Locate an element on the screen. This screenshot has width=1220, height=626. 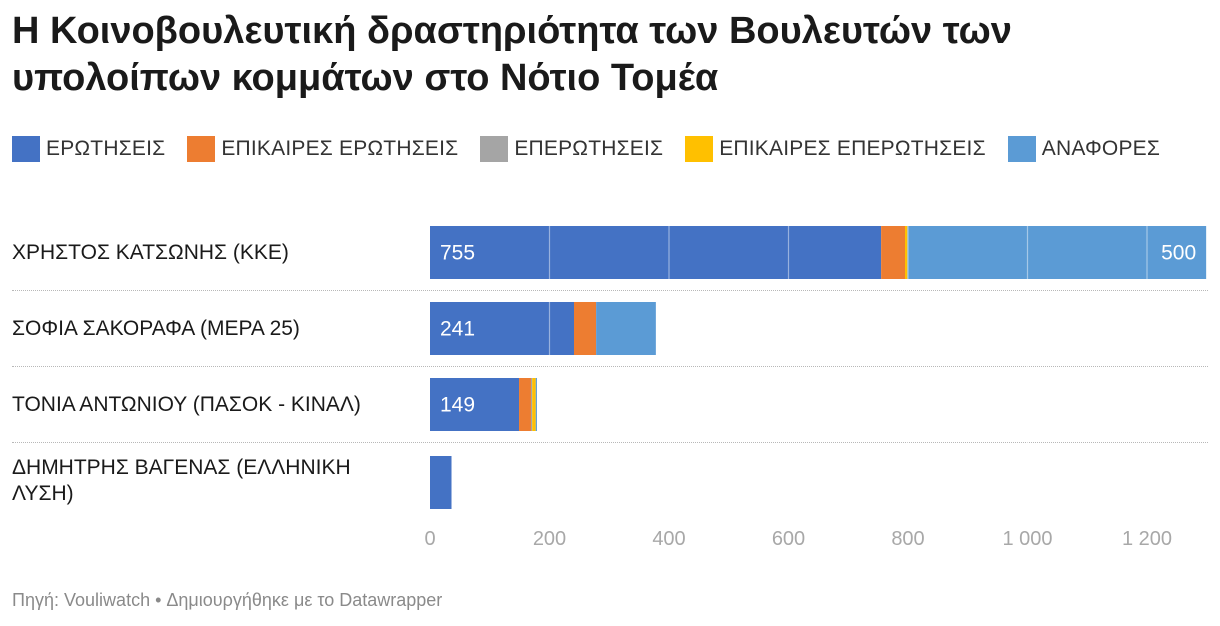
legend-item: ΕΠΙΚΑΙΡΕΣ ΕΡΩΤΗΣΕΙΣ is located at coordinates (322, 149).